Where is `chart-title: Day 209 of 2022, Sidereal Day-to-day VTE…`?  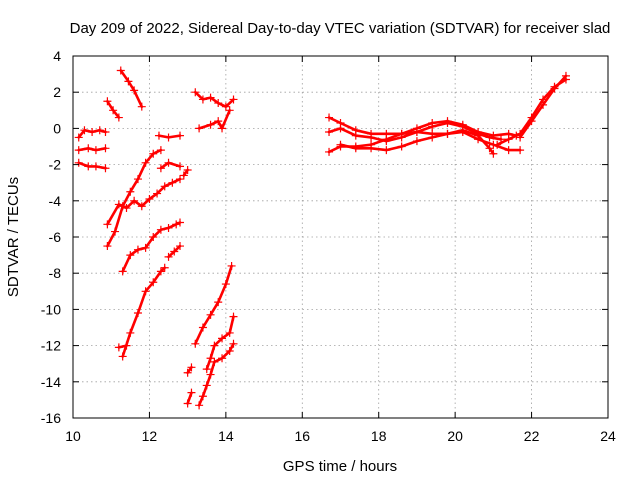 chart-title: Day 209 of 2022, Sidereal Day-to-day VTE… is located at coordinates (340, 28).